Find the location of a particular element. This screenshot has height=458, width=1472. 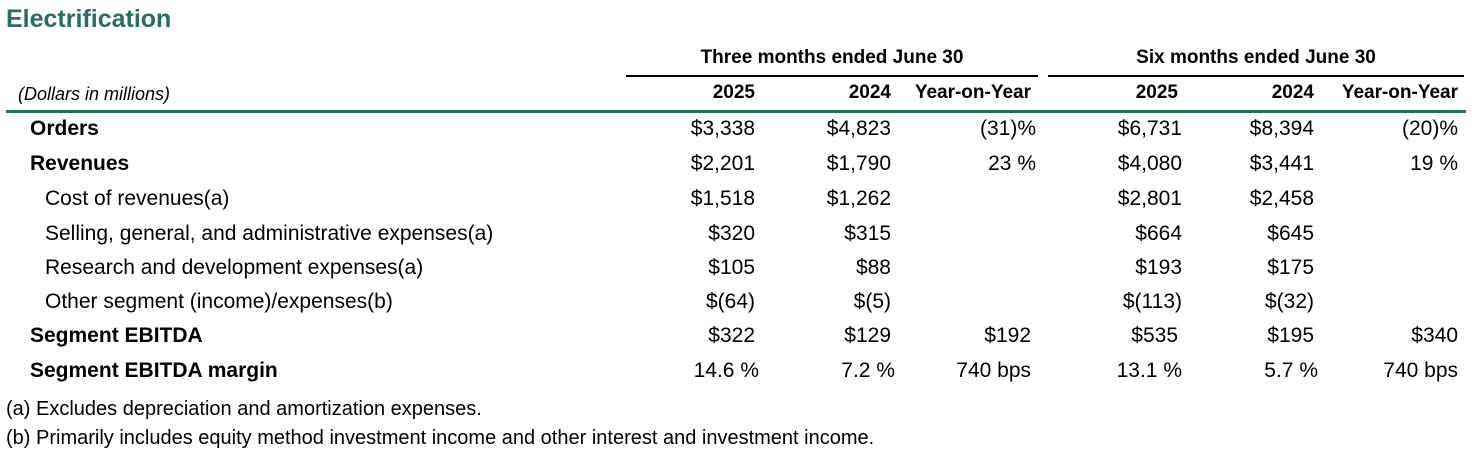

cell-q2-2024: $1,790 is located at coordinates (858, 163).